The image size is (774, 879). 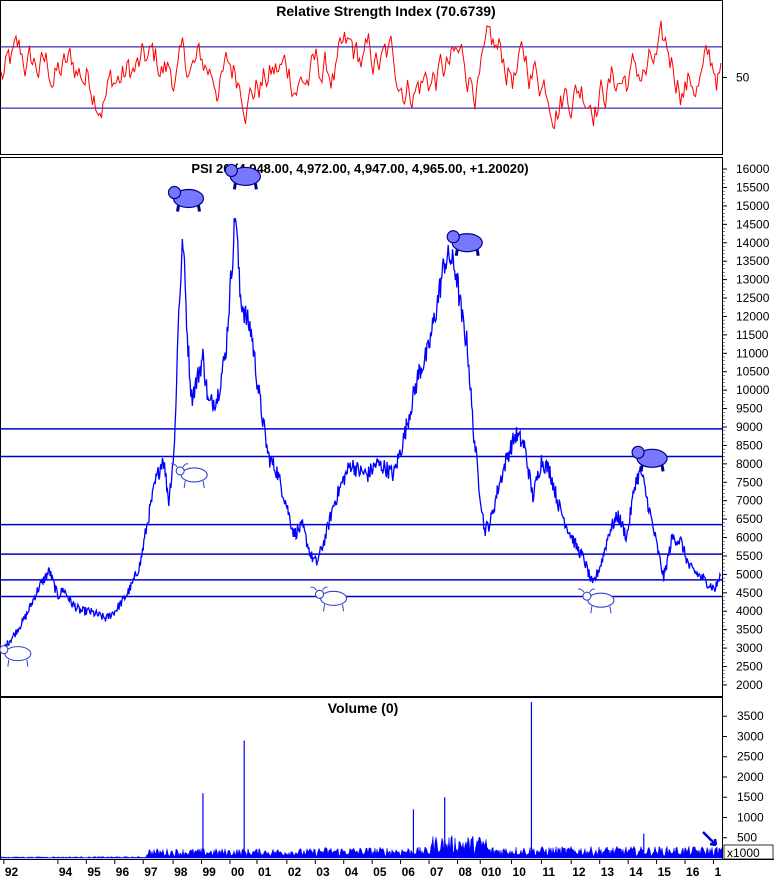 I want to click on x-tick-label: 010, so click(x=491, y=872).